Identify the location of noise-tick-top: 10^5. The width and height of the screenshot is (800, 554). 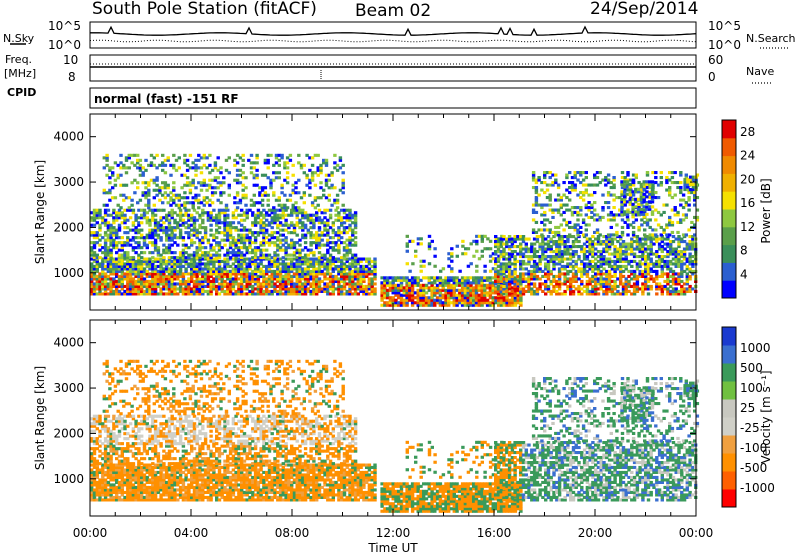
(64, 26).